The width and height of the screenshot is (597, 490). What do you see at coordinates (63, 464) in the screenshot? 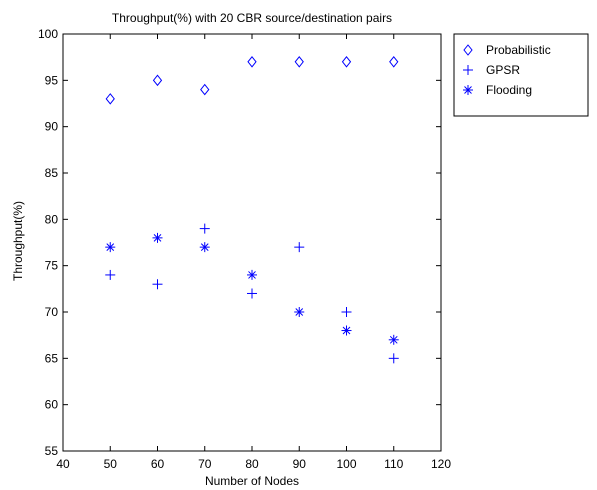
I see `x-tick-label: 40` at bounding box center [63, 464].